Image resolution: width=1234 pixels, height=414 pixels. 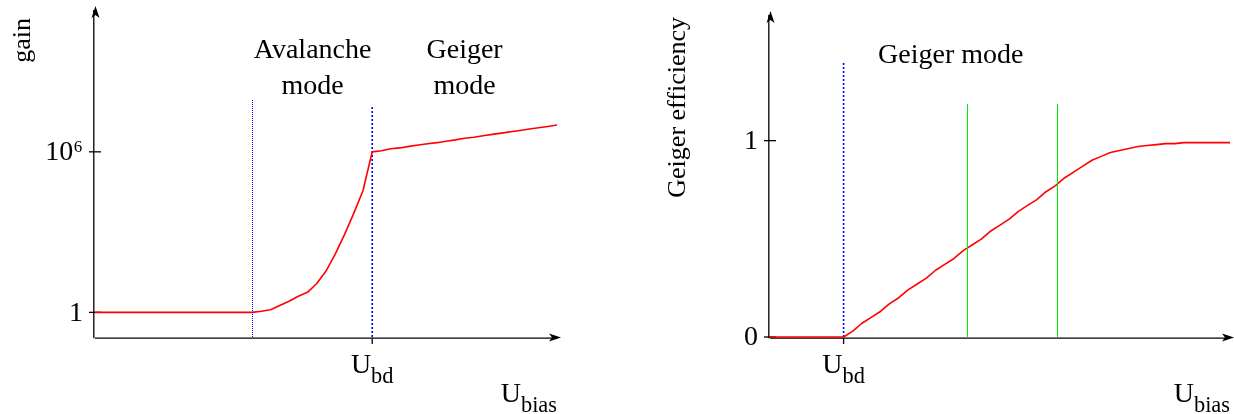 I want to click on annotation: Avalanche mode, so click(x=312, y=66).